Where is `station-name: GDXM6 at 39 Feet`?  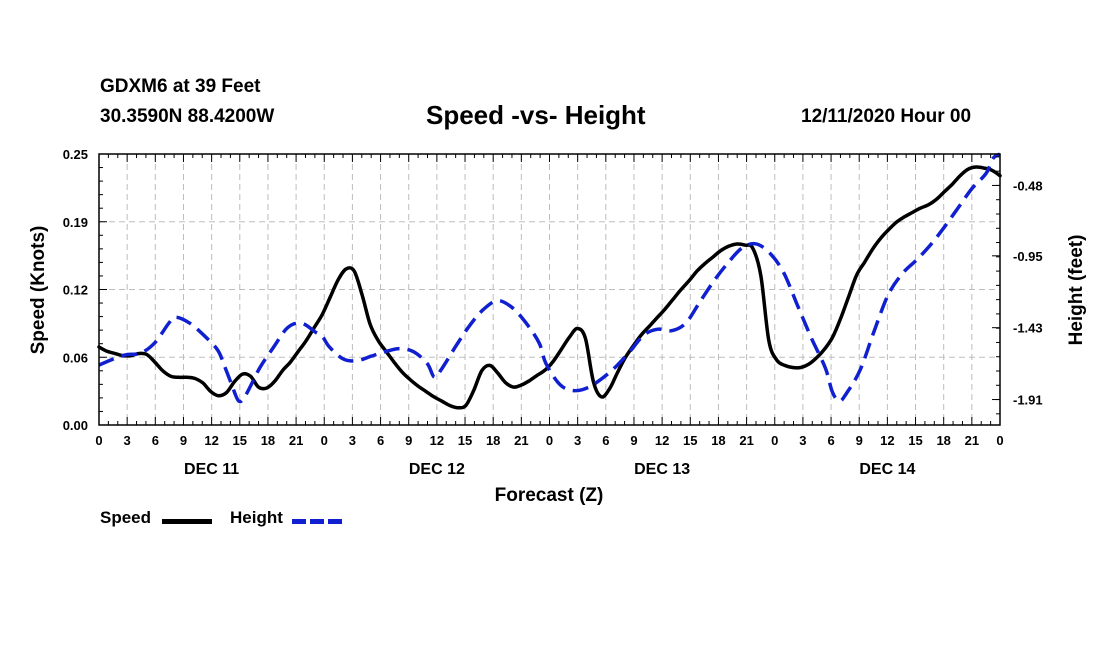 station-name: GDXM6 at 39 Feet is located at coordinates (180, 86).